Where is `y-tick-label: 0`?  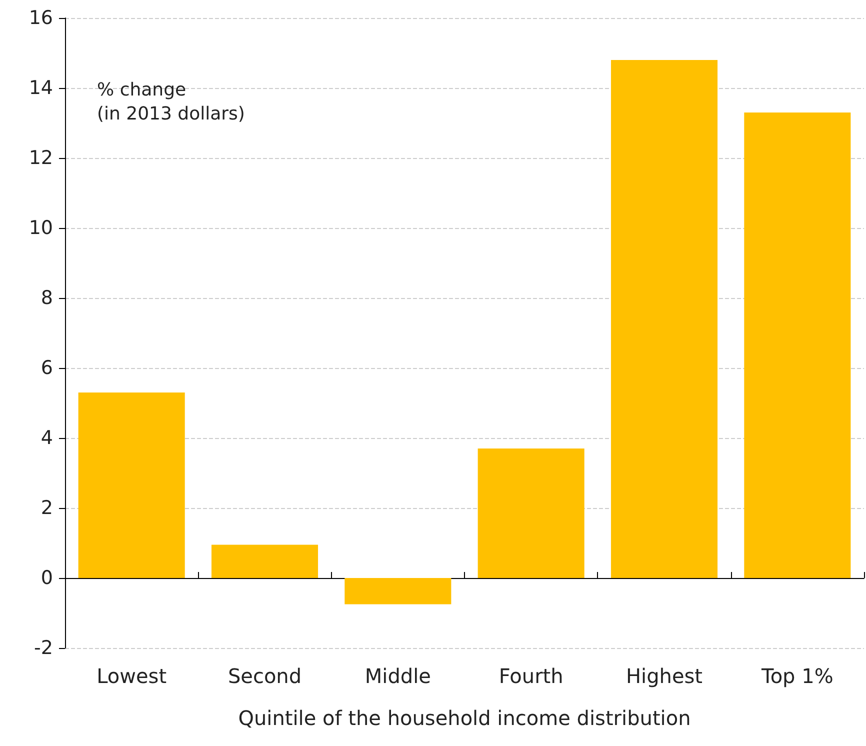 y-tick-label: 0 is located at coordinates (46, 578).